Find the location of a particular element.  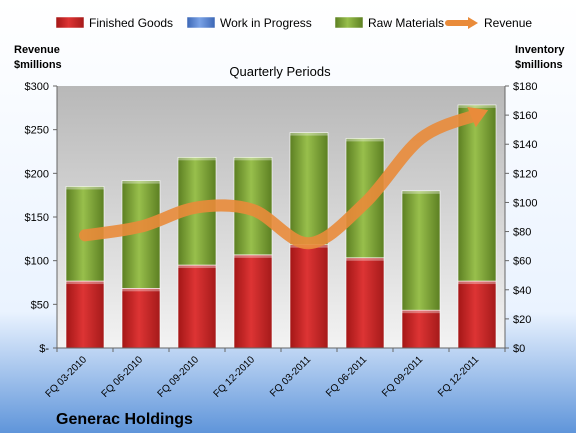

revenue-arrowhead is located at coordinates (478, 117).